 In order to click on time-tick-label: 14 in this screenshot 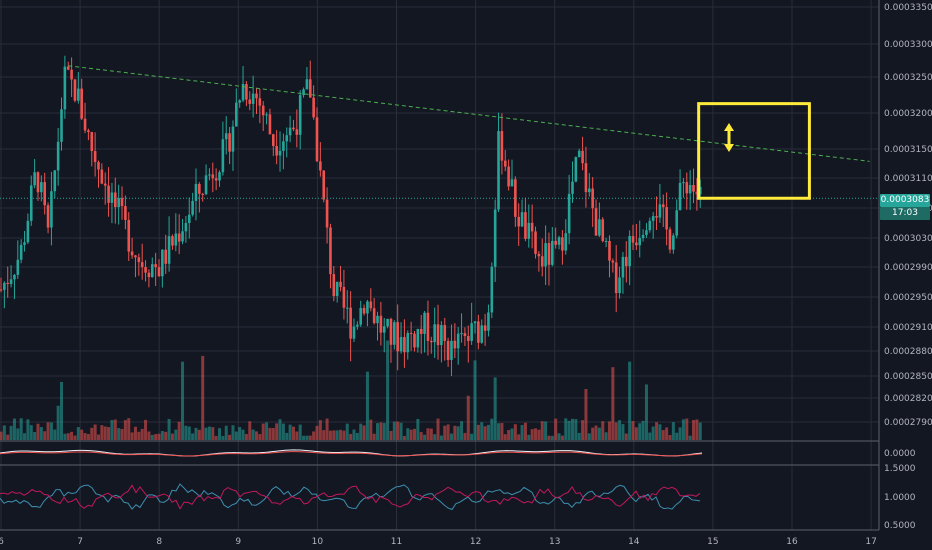, I will do `click(634, 542)`.